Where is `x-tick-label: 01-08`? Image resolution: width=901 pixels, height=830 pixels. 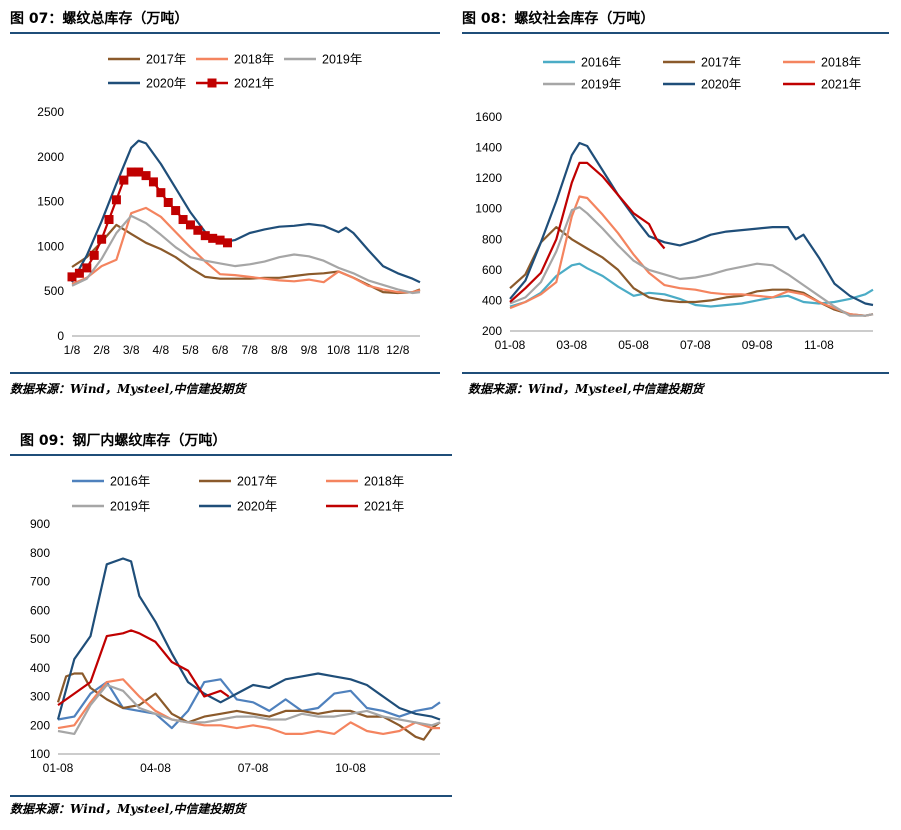 x-tick-label: 01-08 is located at coordinates (58, 768).